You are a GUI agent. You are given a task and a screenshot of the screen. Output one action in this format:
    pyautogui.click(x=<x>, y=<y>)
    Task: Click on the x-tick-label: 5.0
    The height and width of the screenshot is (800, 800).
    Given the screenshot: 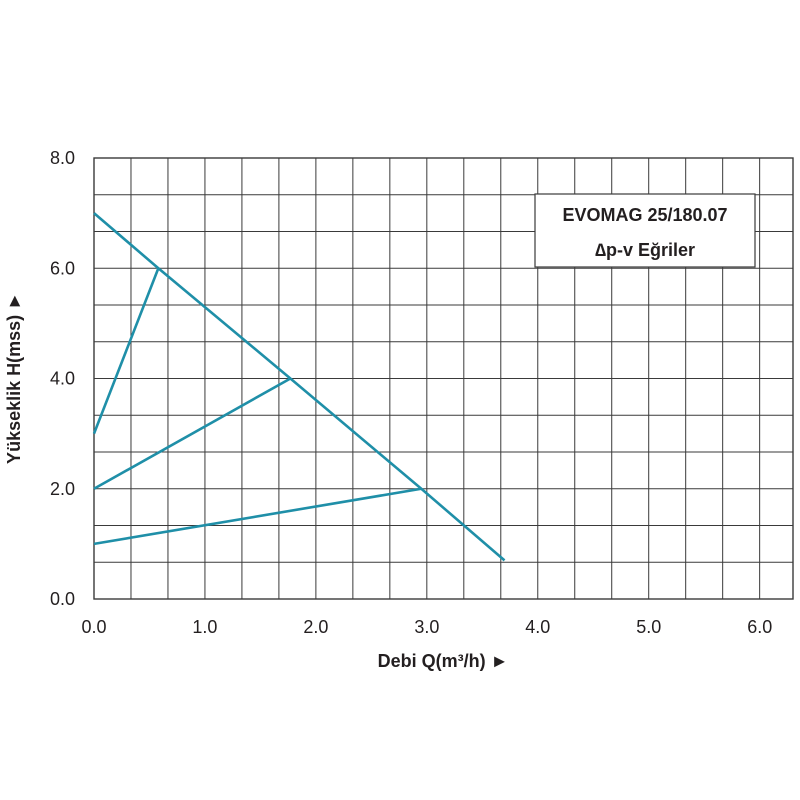 What is the action you would take?
    pyautogui.click(x=648, y=627)
    